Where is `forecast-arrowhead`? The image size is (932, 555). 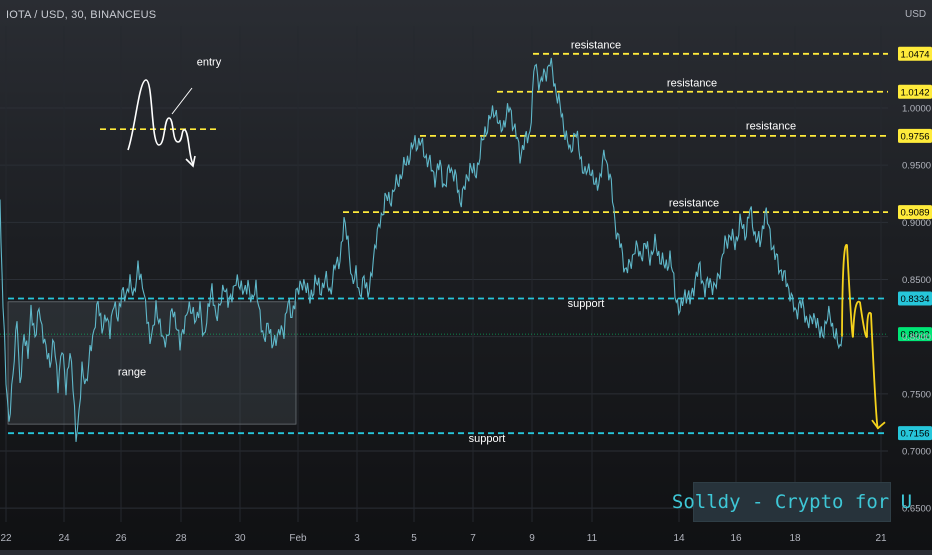
forecast-arrowhead is located at coordinates (878, 424).